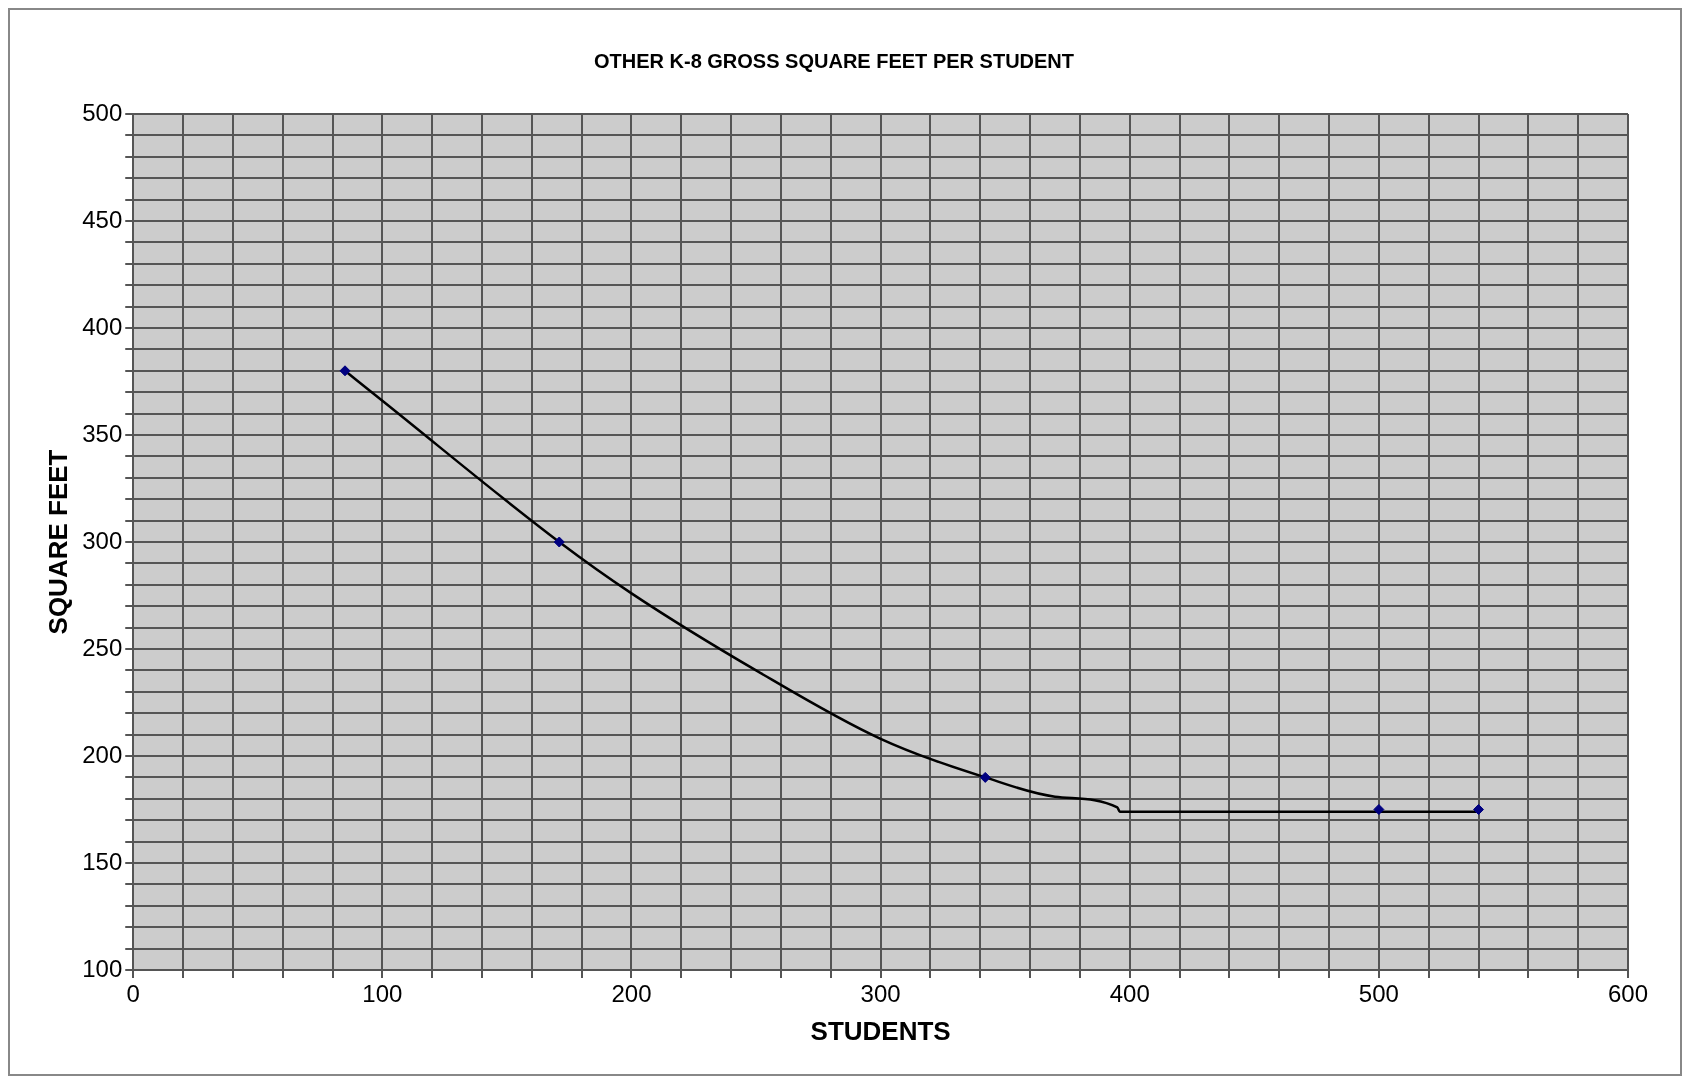 The image size is (1694, 1088). Describe the element at coordinates (631, 994) in the screenshot. I see `x-tick-label: 200` at that location.